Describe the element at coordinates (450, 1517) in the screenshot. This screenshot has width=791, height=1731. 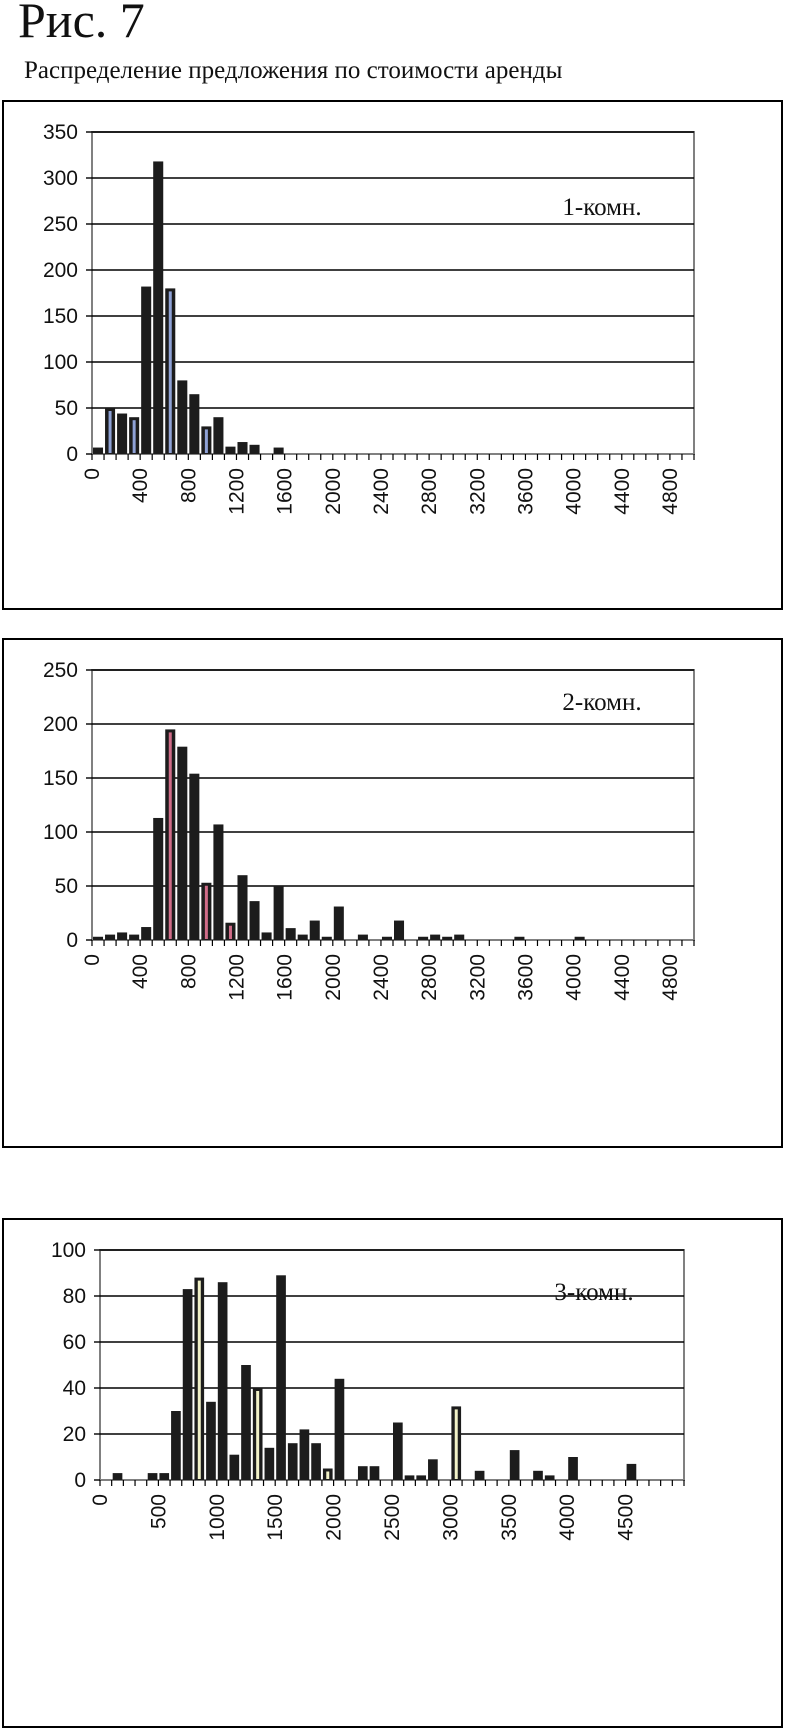
I see `x-tick-label: 3000` at that location.